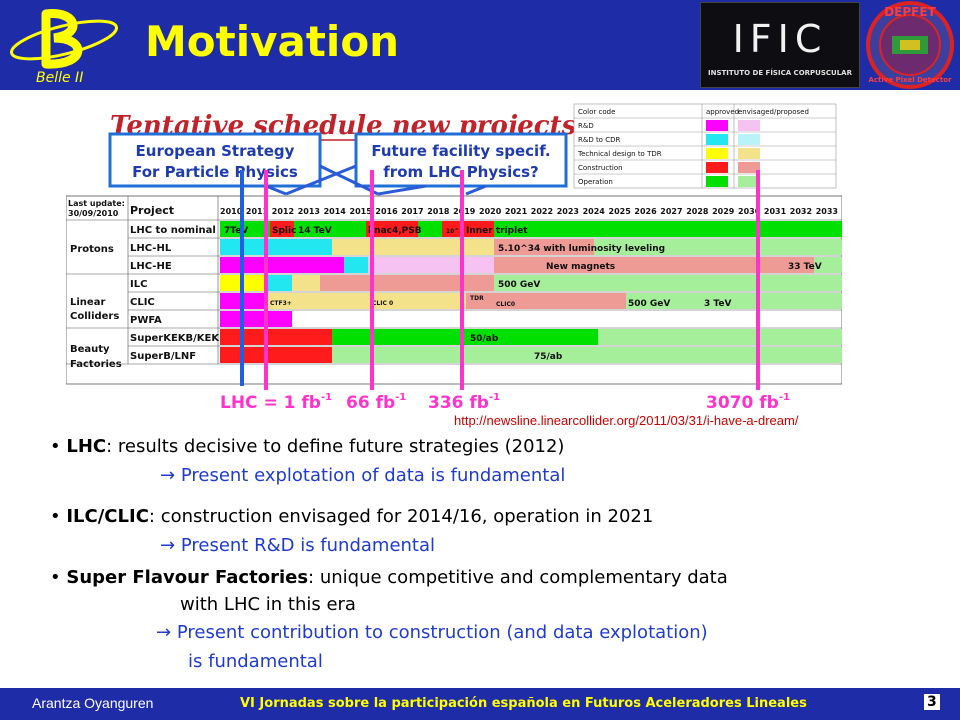  Describe the element at coordinates (94, 316) in the screenshot. I see `svg-text: Colliders` at that location.